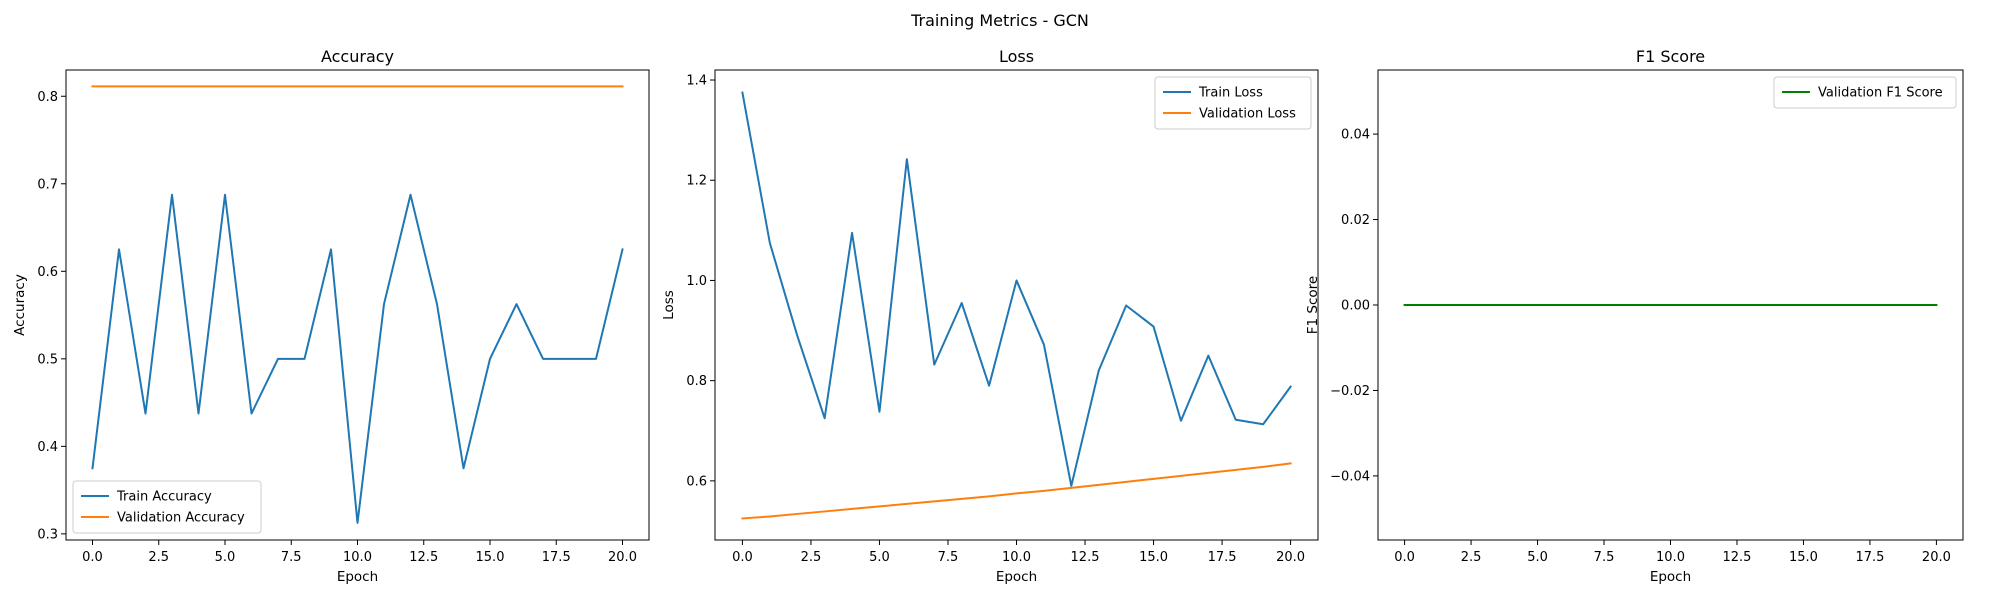 The width and height of the screenshot is (2000, 600). What do you see at coordinates (696, 81) in the screenshot?
I see `y-tick-label: 1.4` at bounding box center [696, 81].